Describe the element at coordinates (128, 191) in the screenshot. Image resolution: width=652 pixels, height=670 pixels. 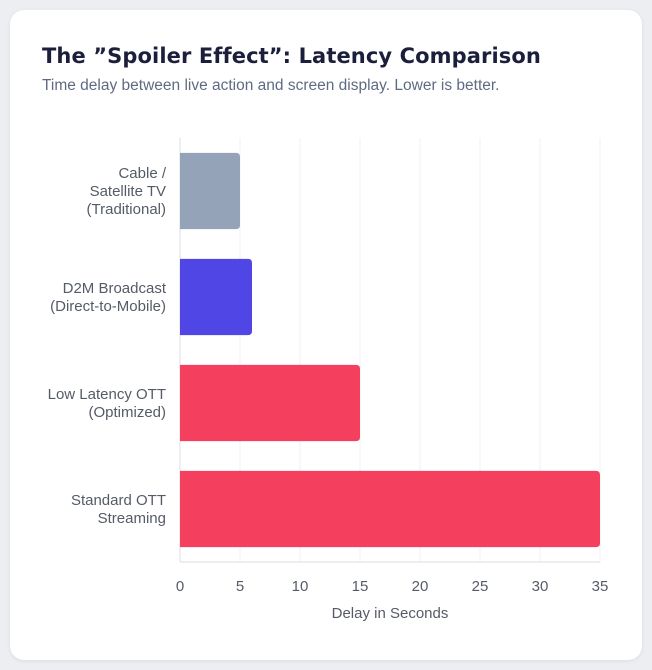
I see `category-label-0-1: Satellite TV` at that location.